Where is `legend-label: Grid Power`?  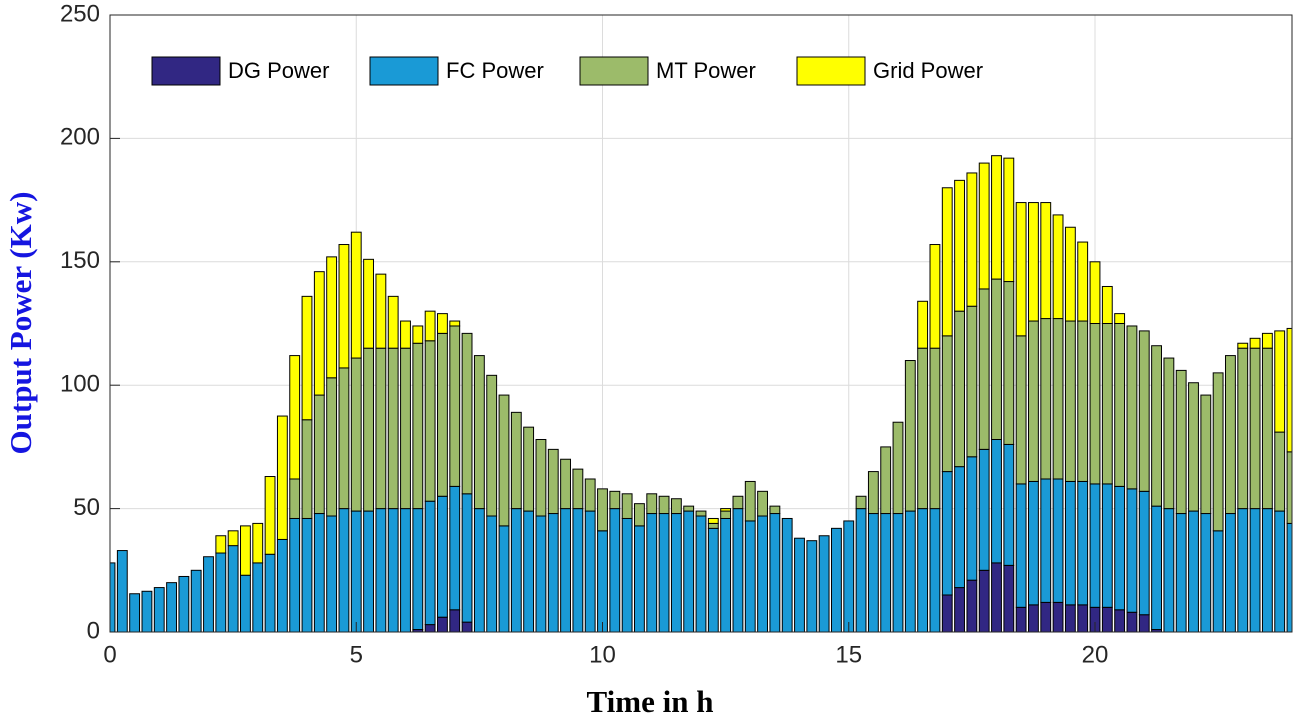
legend-label: Grid Power is located at coordinates (928, 70).